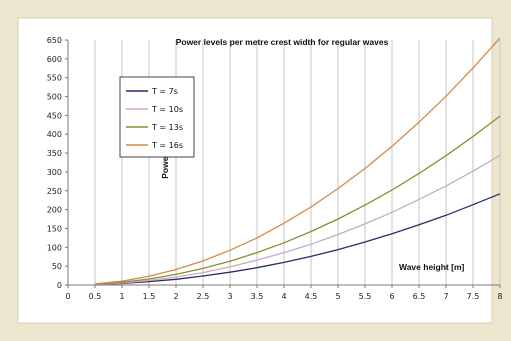 The height and width of the screenshot is (341, 511). What do you see at coordinates (54, 247) in the screenshot?
I see `y-tick-label: 100` at bounding box center [54, 247].